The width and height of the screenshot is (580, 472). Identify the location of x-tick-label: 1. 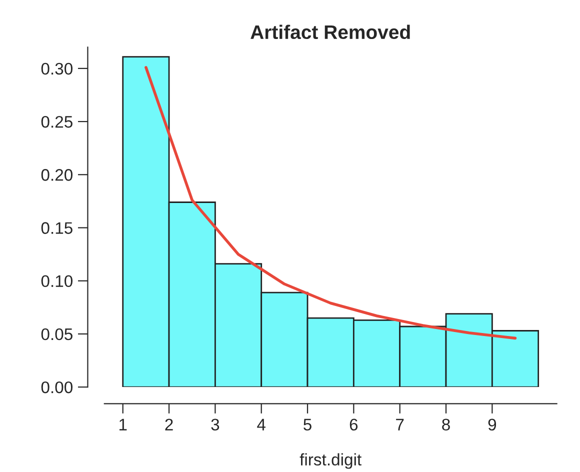
(123, 424).